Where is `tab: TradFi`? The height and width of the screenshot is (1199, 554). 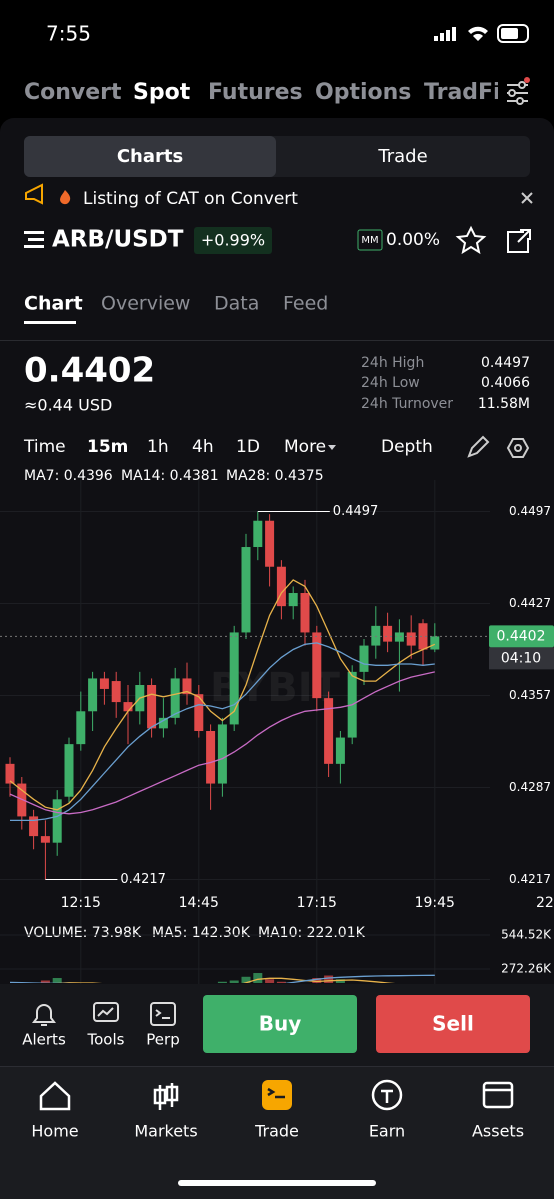
tab: TradFi is located at coordinates (462, 92).